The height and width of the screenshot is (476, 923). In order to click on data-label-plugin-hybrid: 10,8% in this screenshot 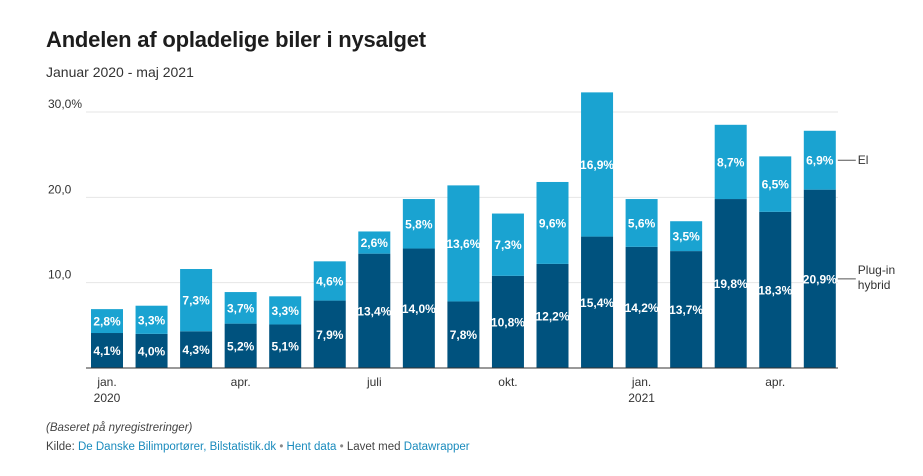, I will do `click(508, 322)`.